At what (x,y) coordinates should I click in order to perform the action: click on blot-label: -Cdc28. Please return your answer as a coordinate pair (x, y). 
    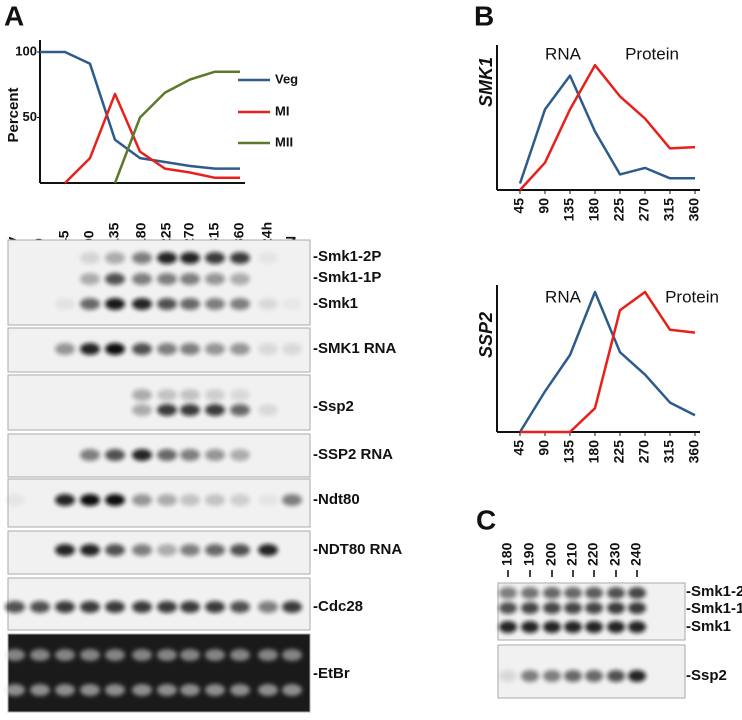
    Looking at the image, I should click on (338, 606).